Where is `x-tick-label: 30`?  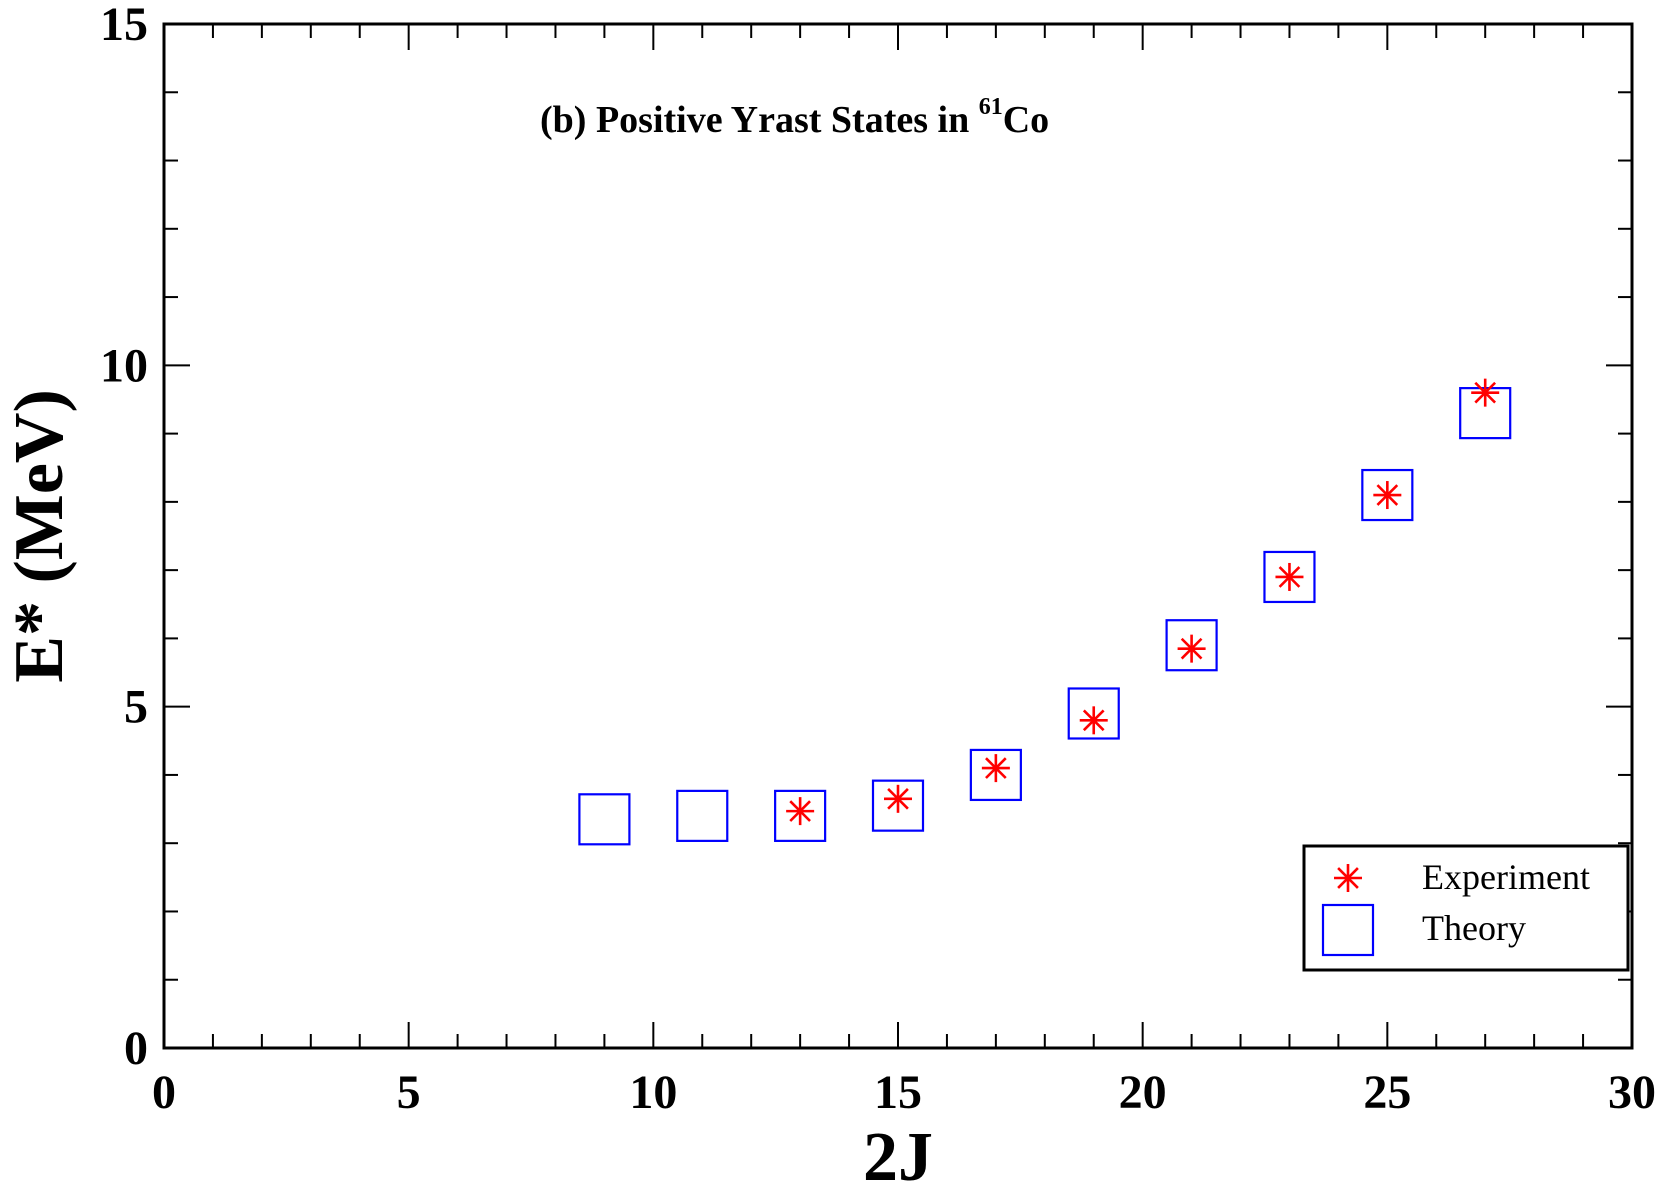 x-tick-label: 30 is located at coordinates (1632, 1092).